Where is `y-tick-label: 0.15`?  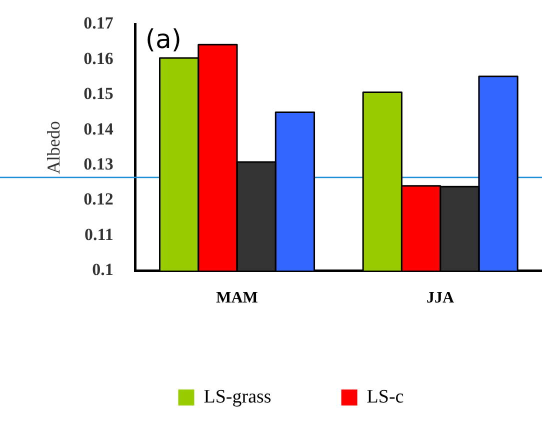
y-tick-label: 0.15 is located at coordinates (99, 94).